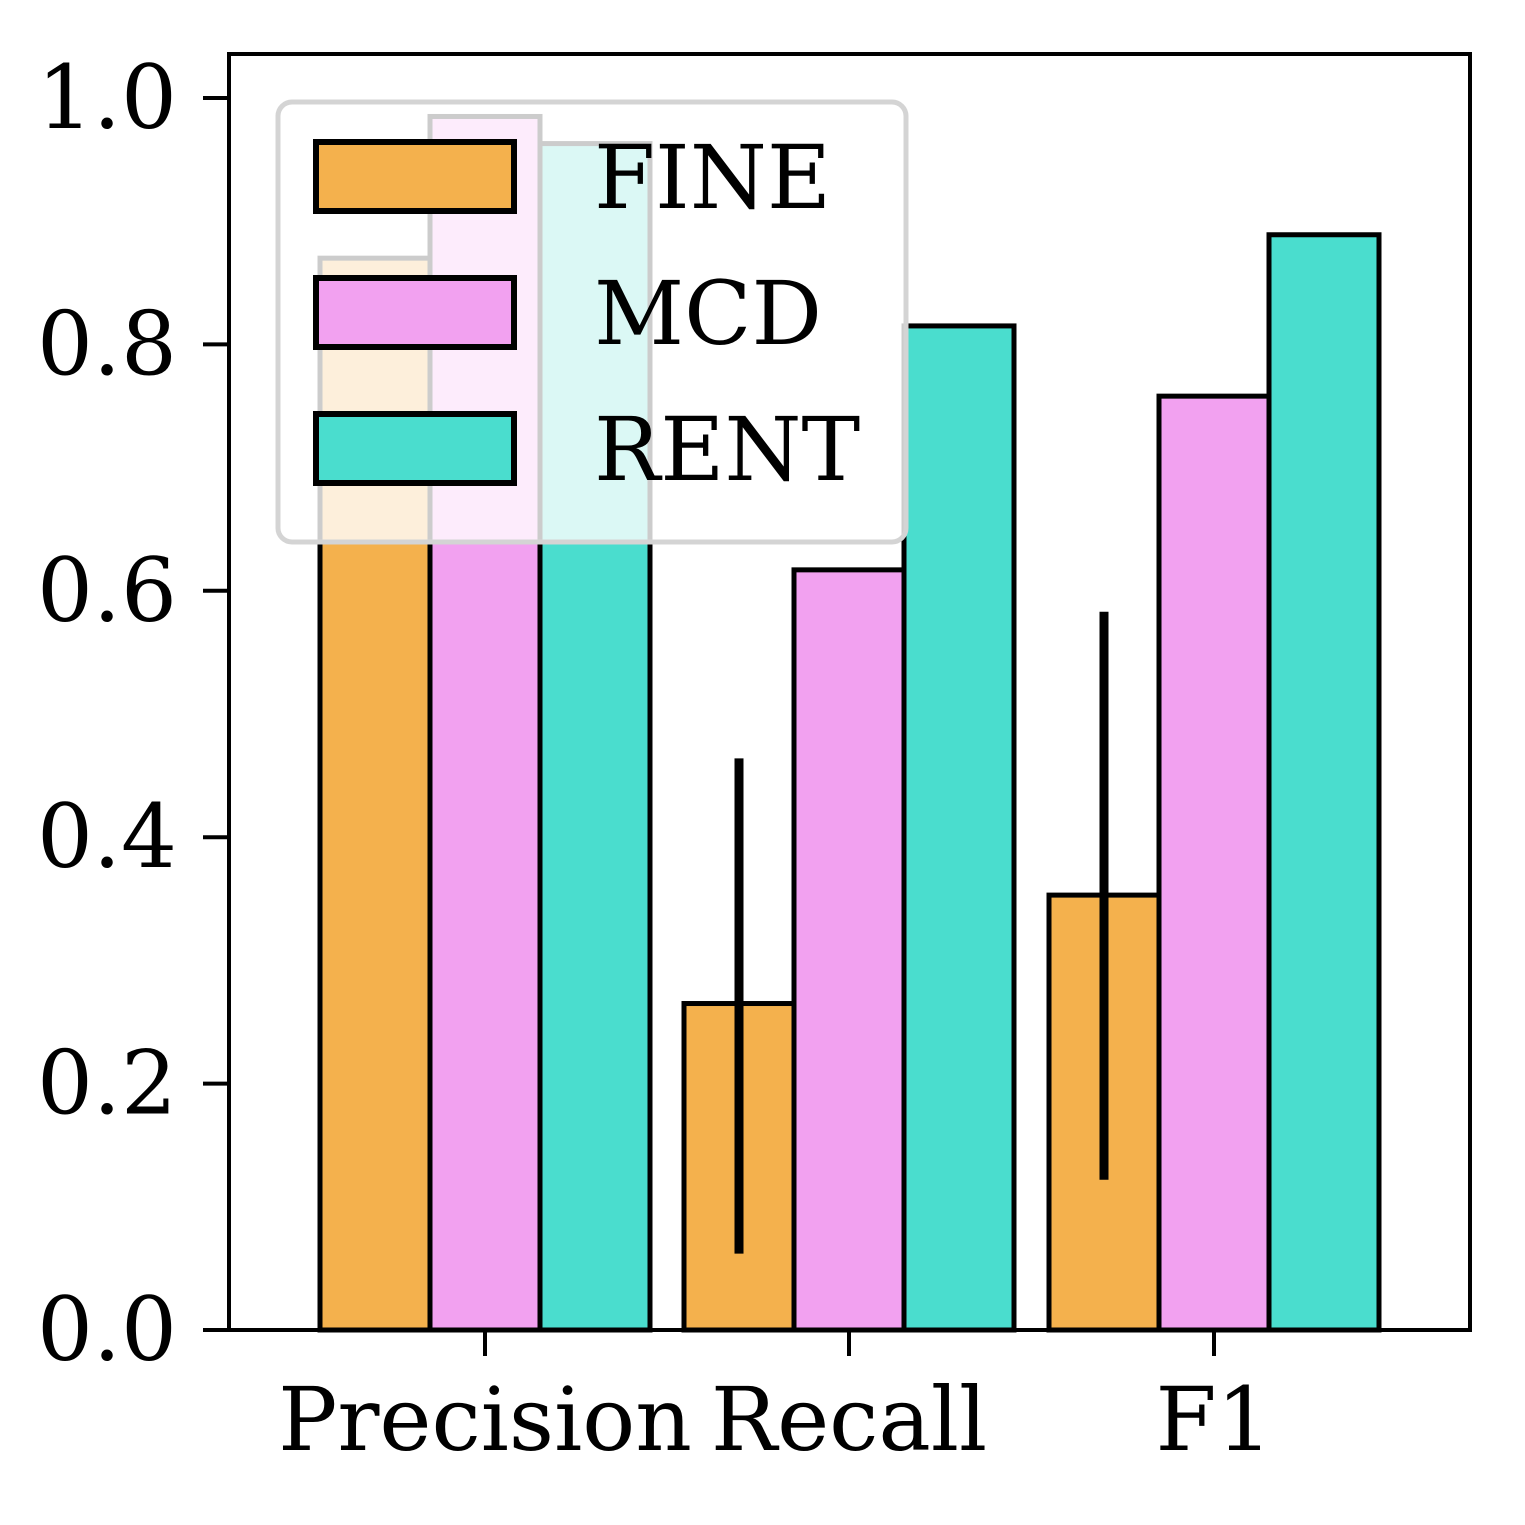  Describe the element at coordinates (107, 836) in the screenshot. I see `y-tick-label-0.4: 0.4` at that location.